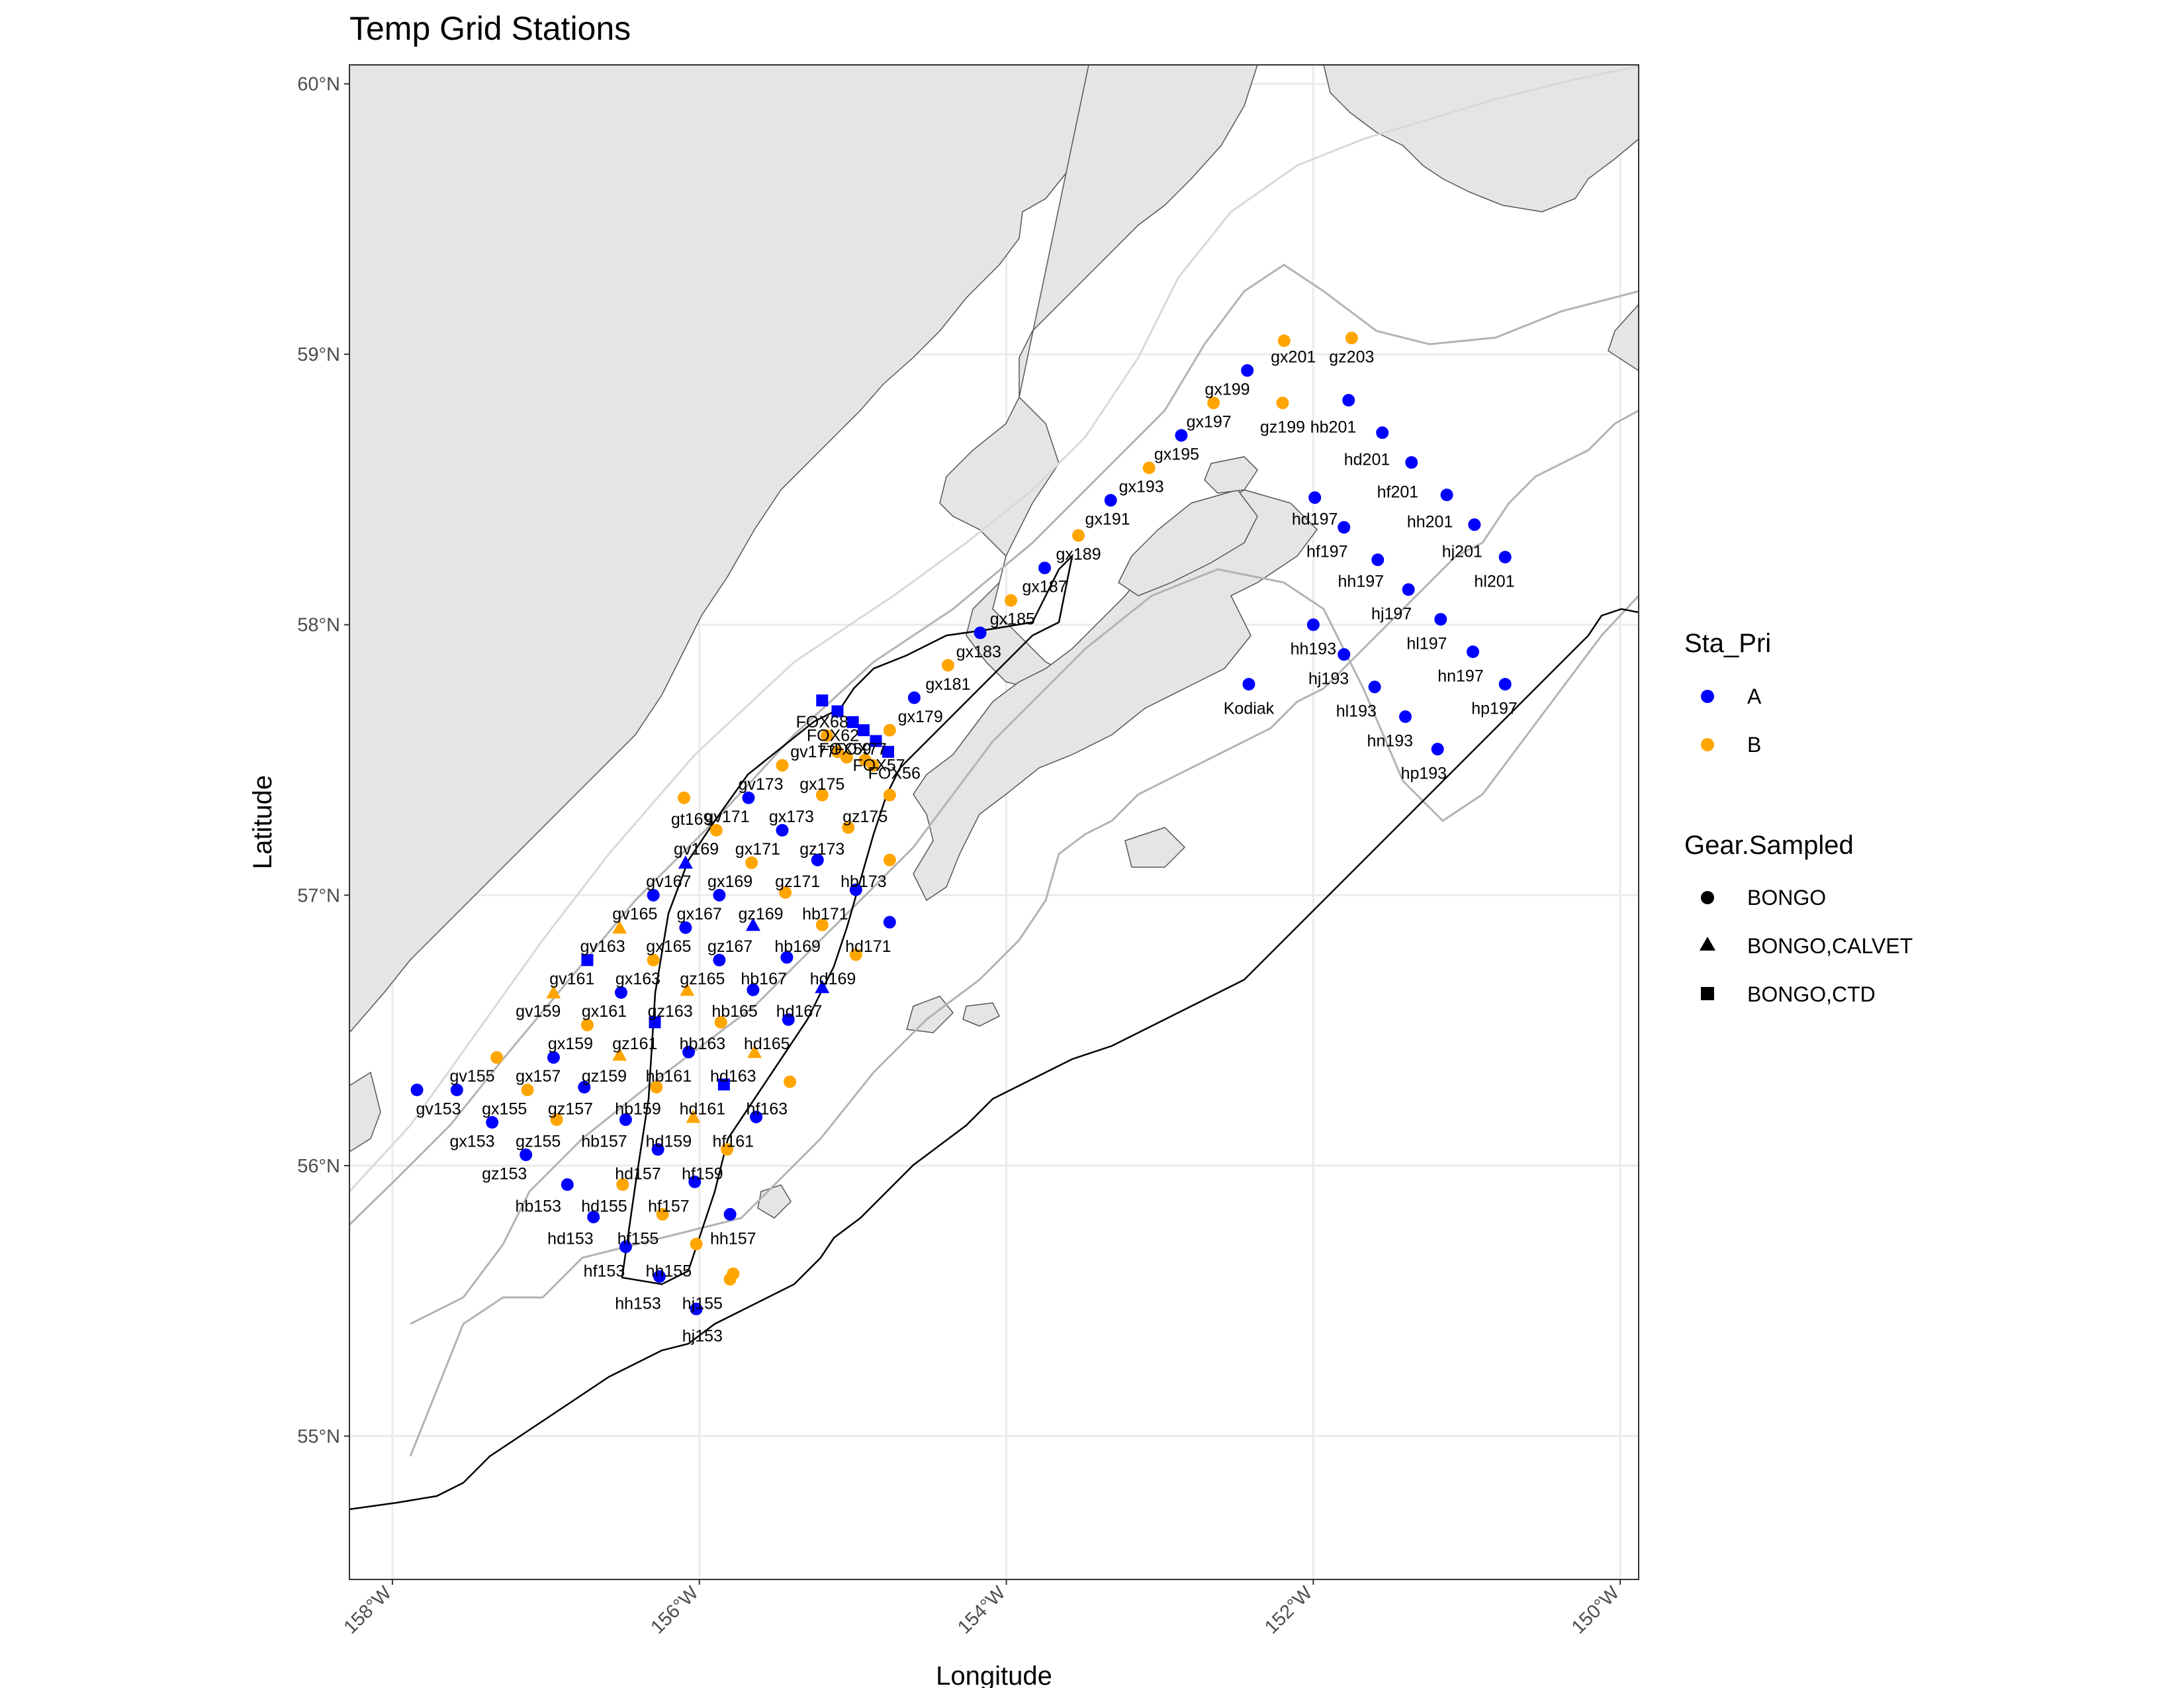 The image size is (2184, 1688). I want to click on legend-label-bongo-calvet: BONGO,CALVET, so click(1830, 946).